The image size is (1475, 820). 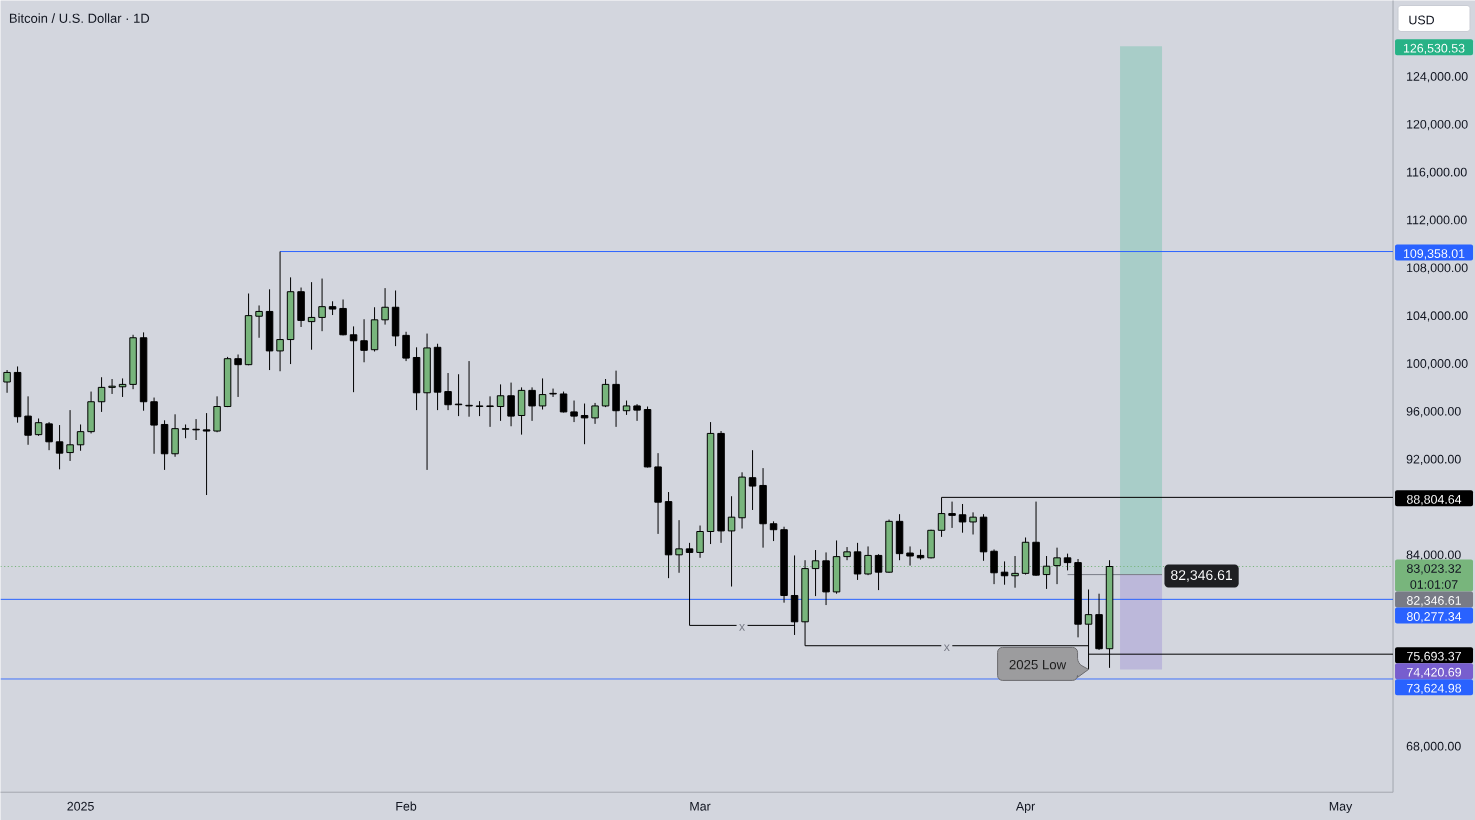 I want to click on y-tick-label: 116,000.00, so click(x=1437, y=172).